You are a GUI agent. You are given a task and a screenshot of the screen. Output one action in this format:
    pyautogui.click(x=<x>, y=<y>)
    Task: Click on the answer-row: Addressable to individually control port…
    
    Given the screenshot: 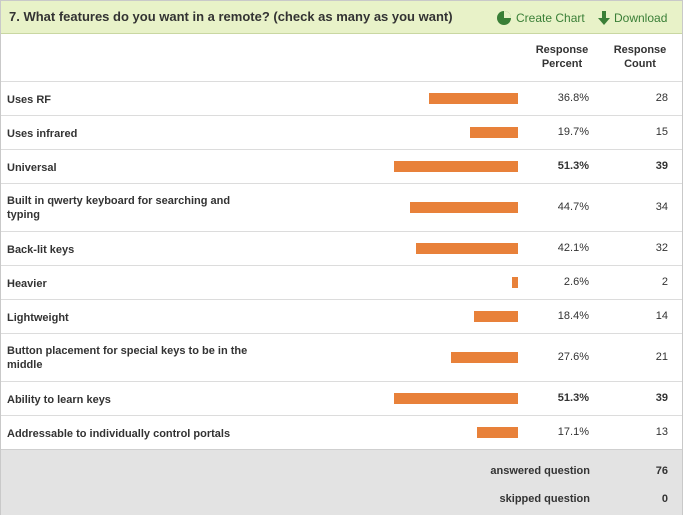 What is the action you would take?
    pyautogui.click(x=341, y=432)
    